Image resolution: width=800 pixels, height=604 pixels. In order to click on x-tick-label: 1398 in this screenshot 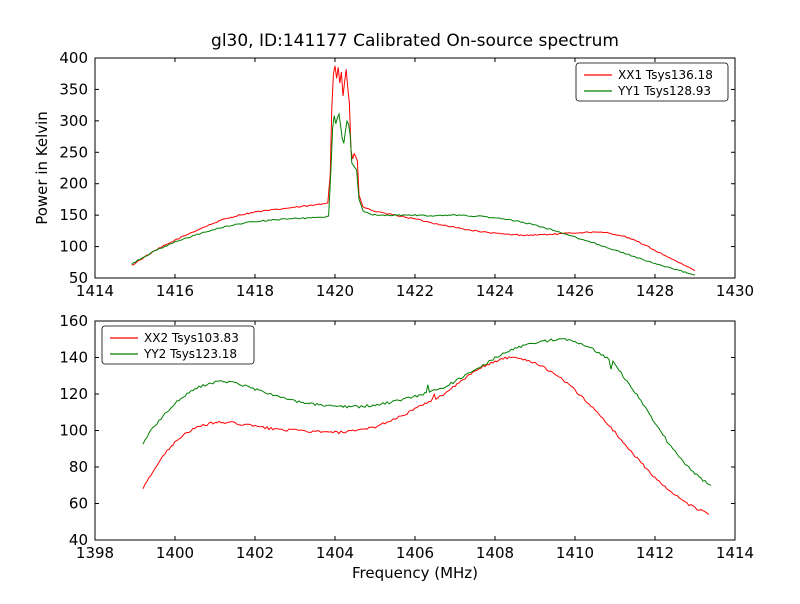, I will do `click(95, 553)`.